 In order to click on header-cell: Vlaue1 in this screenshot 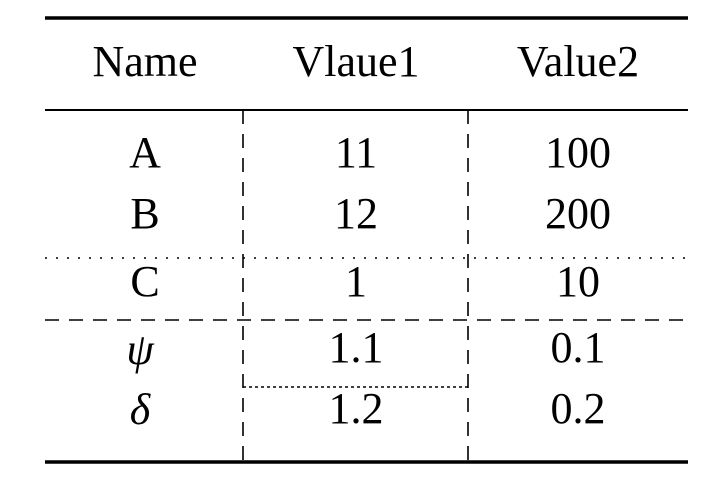, I will do `click(355, 61)`.